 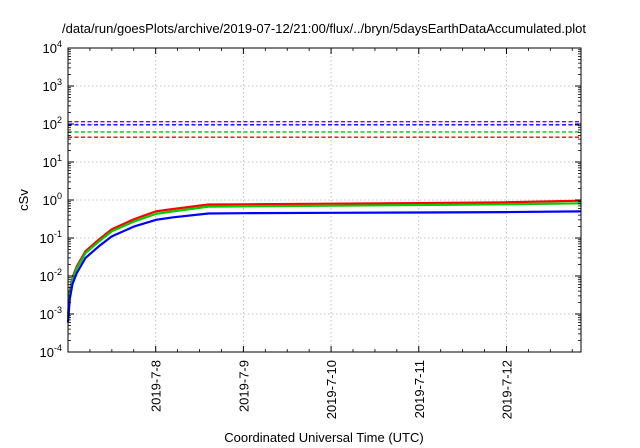 I want to click on x-tick-label: 2019-7-11, so click(x=419, y=389).